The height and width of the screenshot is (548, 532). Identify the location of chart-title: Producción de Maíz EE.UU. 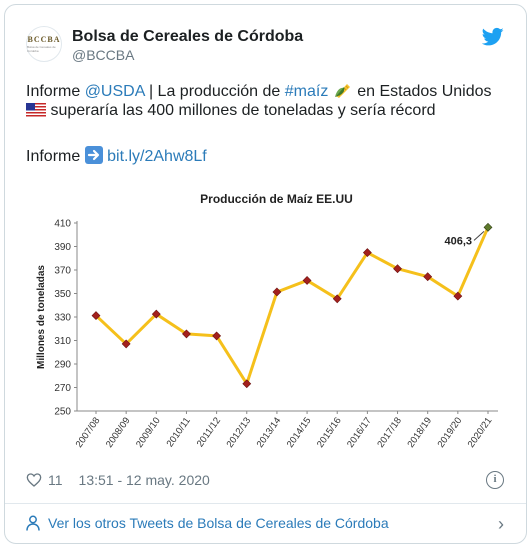
(276, 199).